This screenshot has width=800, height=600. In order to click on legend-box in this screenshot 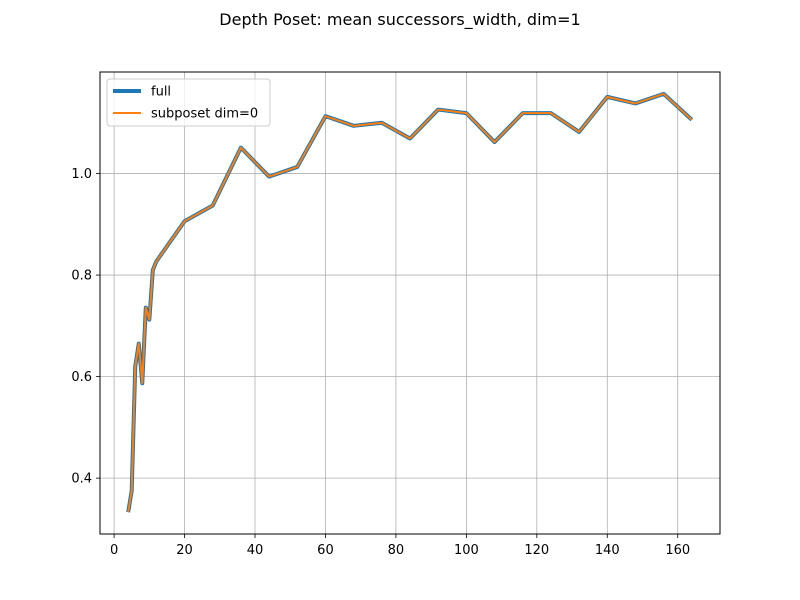, I will do `click(188, 102)`.